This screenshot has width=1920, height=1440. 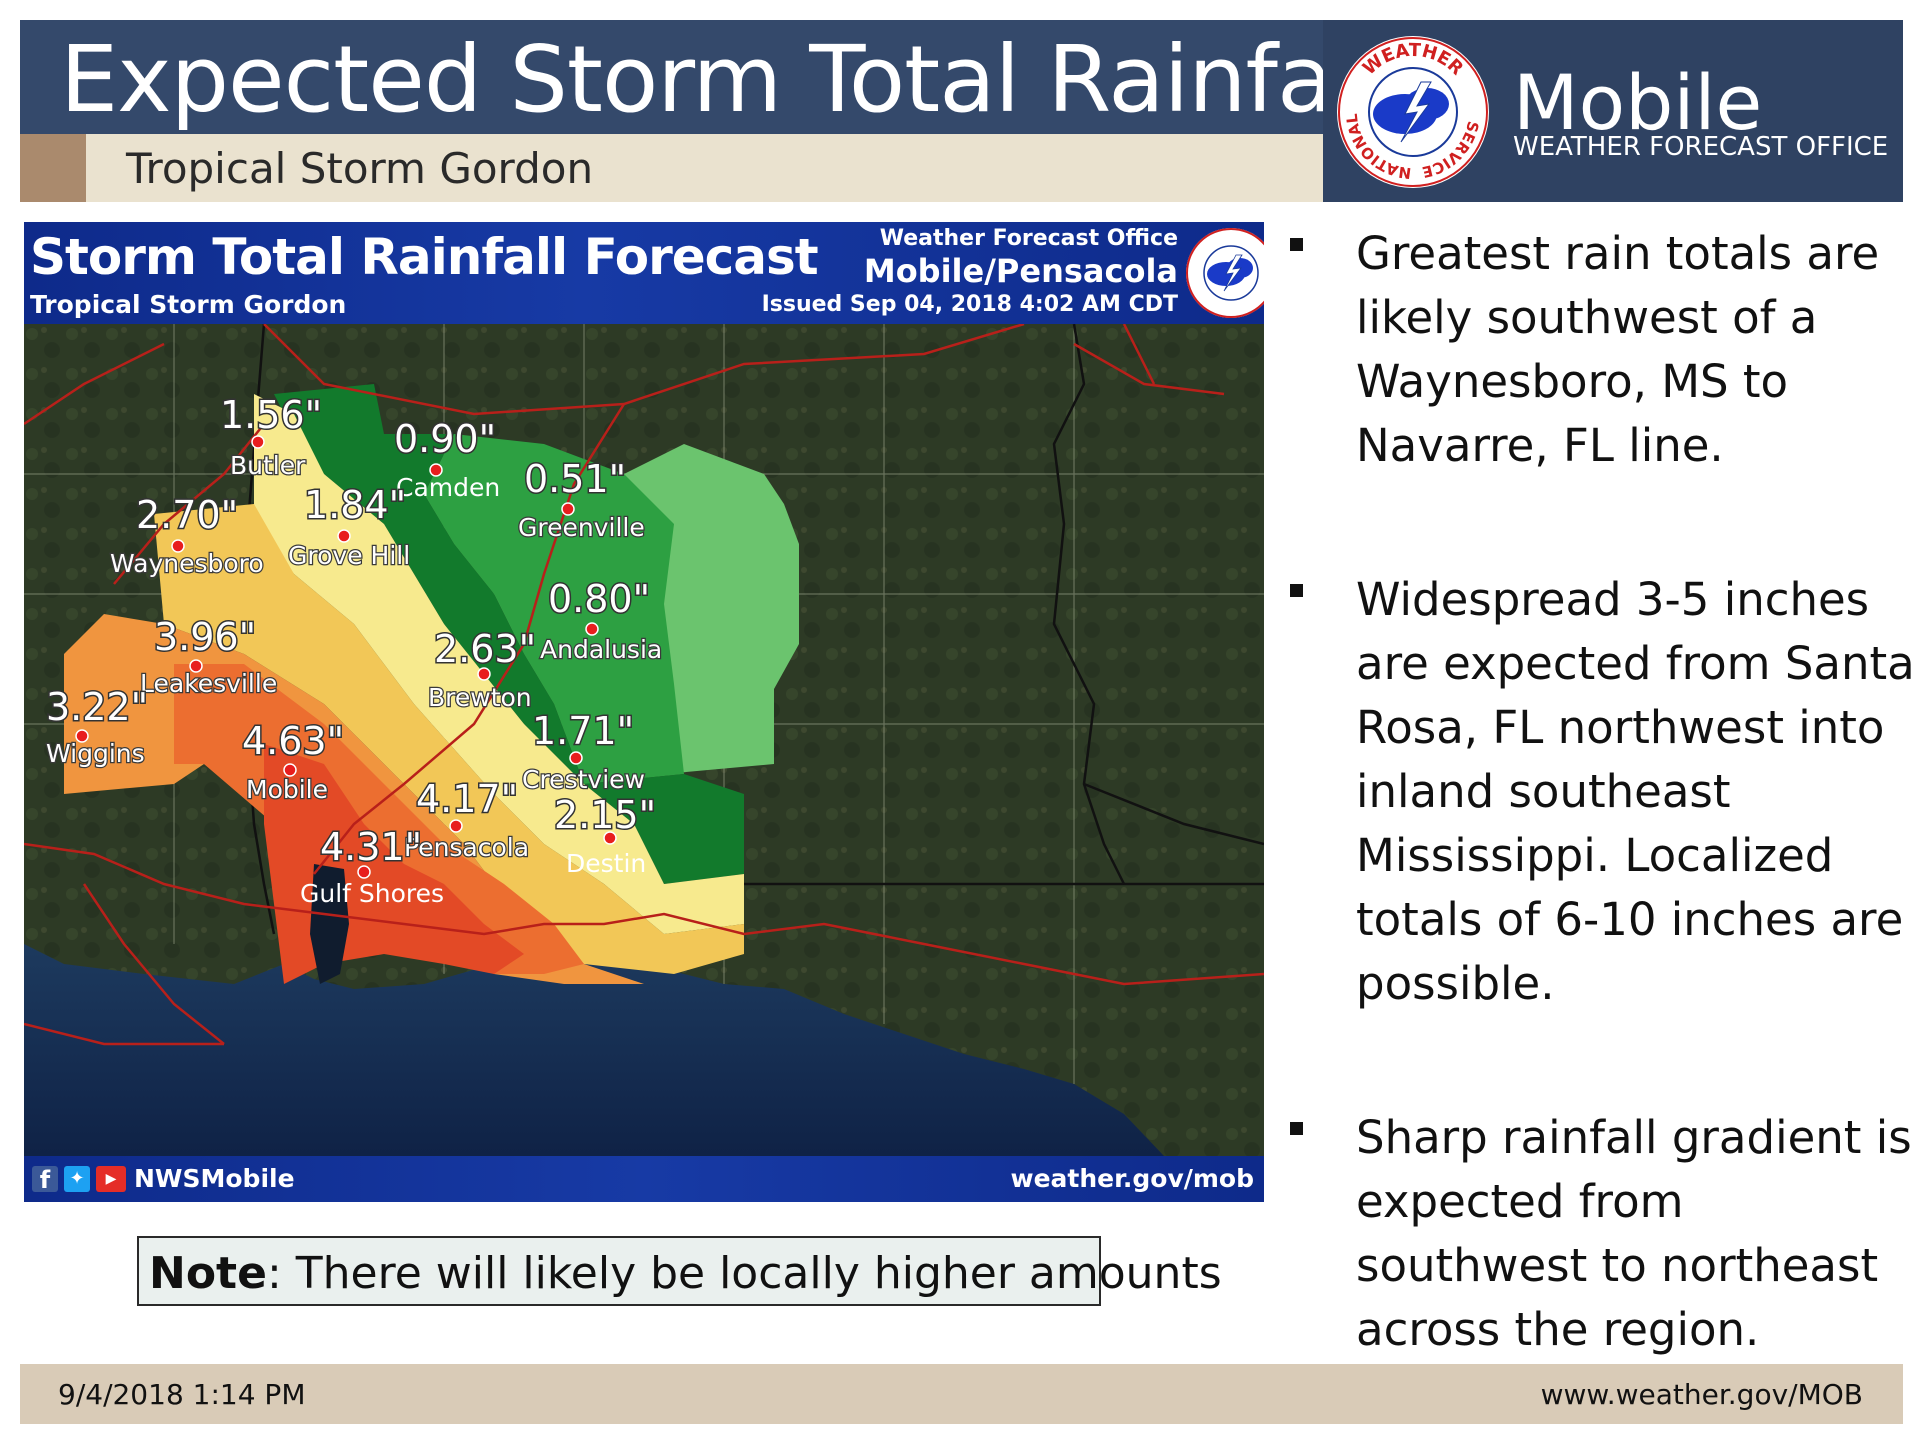 I want to click on city-dot-andalusia, so click(x=592, y=629).